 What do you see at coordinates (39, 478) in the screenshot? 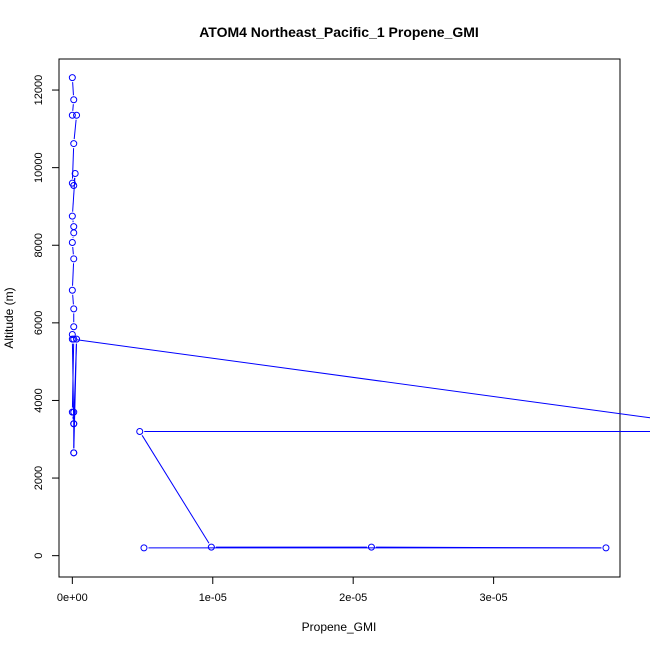
I see `y-tick-label: 2000` at bounding box center [39, 478].